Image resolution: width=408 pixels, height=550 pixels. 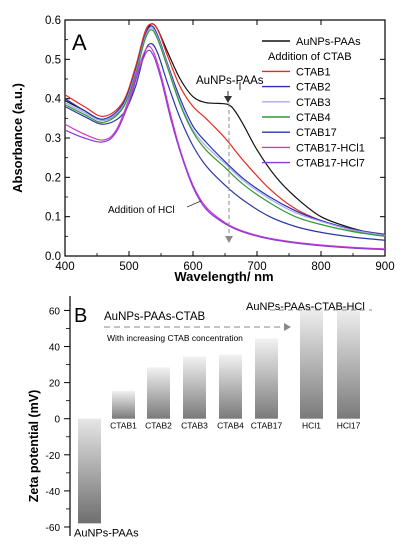 I want to click on x-tick-label: 500, so click(x=128, y=267).